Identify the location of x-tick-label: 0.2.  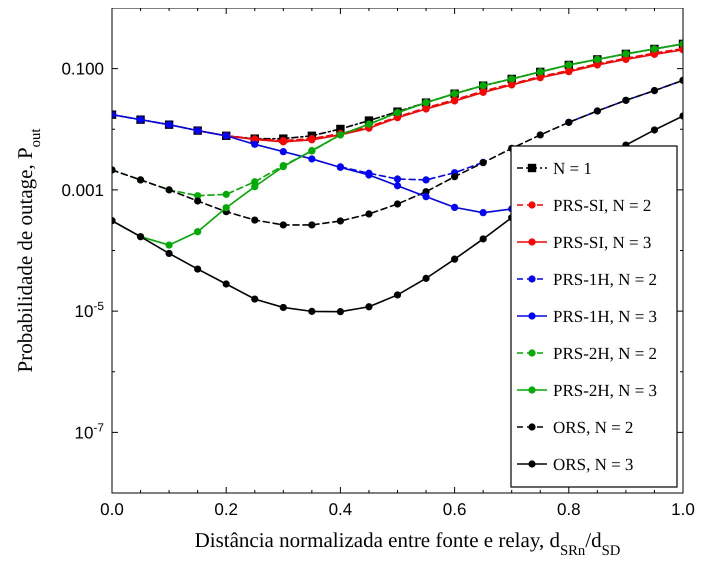
(226, 509).